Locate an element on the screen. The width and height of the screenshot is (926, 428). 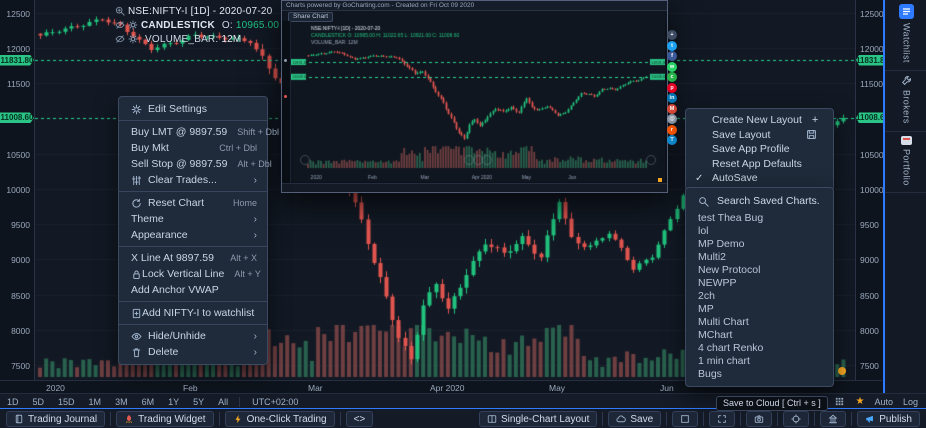
menu-item-add-anchor-vwap: Add Anchor VWAP is located at coordinates (193, 290).